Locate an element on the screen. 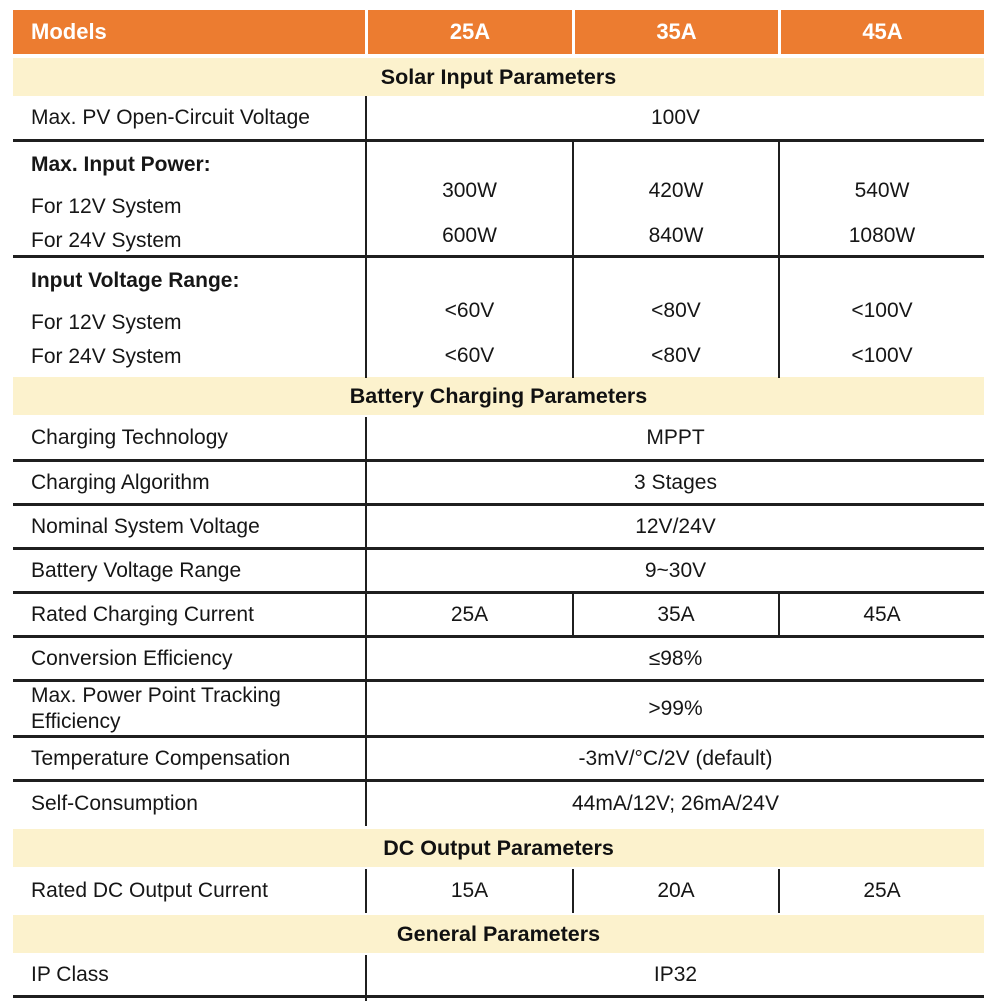  row-label: Battery Voltage Range is located at coordinates (136, 570).